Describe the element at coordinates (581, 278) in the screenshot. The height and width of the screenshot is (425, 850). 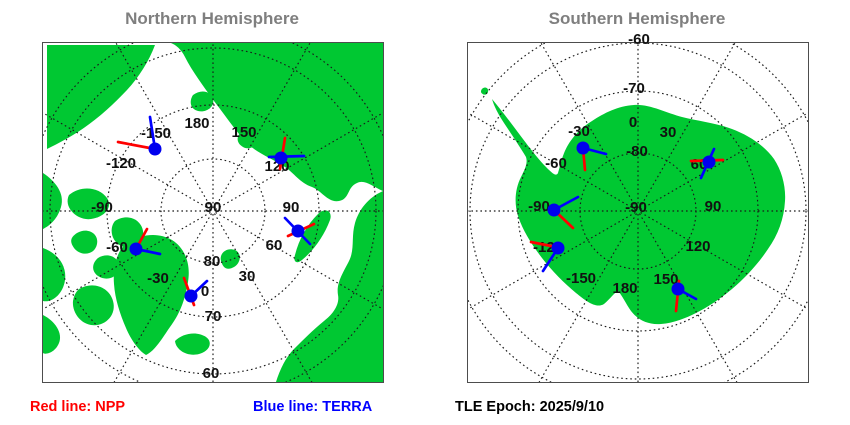
I see `grid-label-13: -150` at that location.